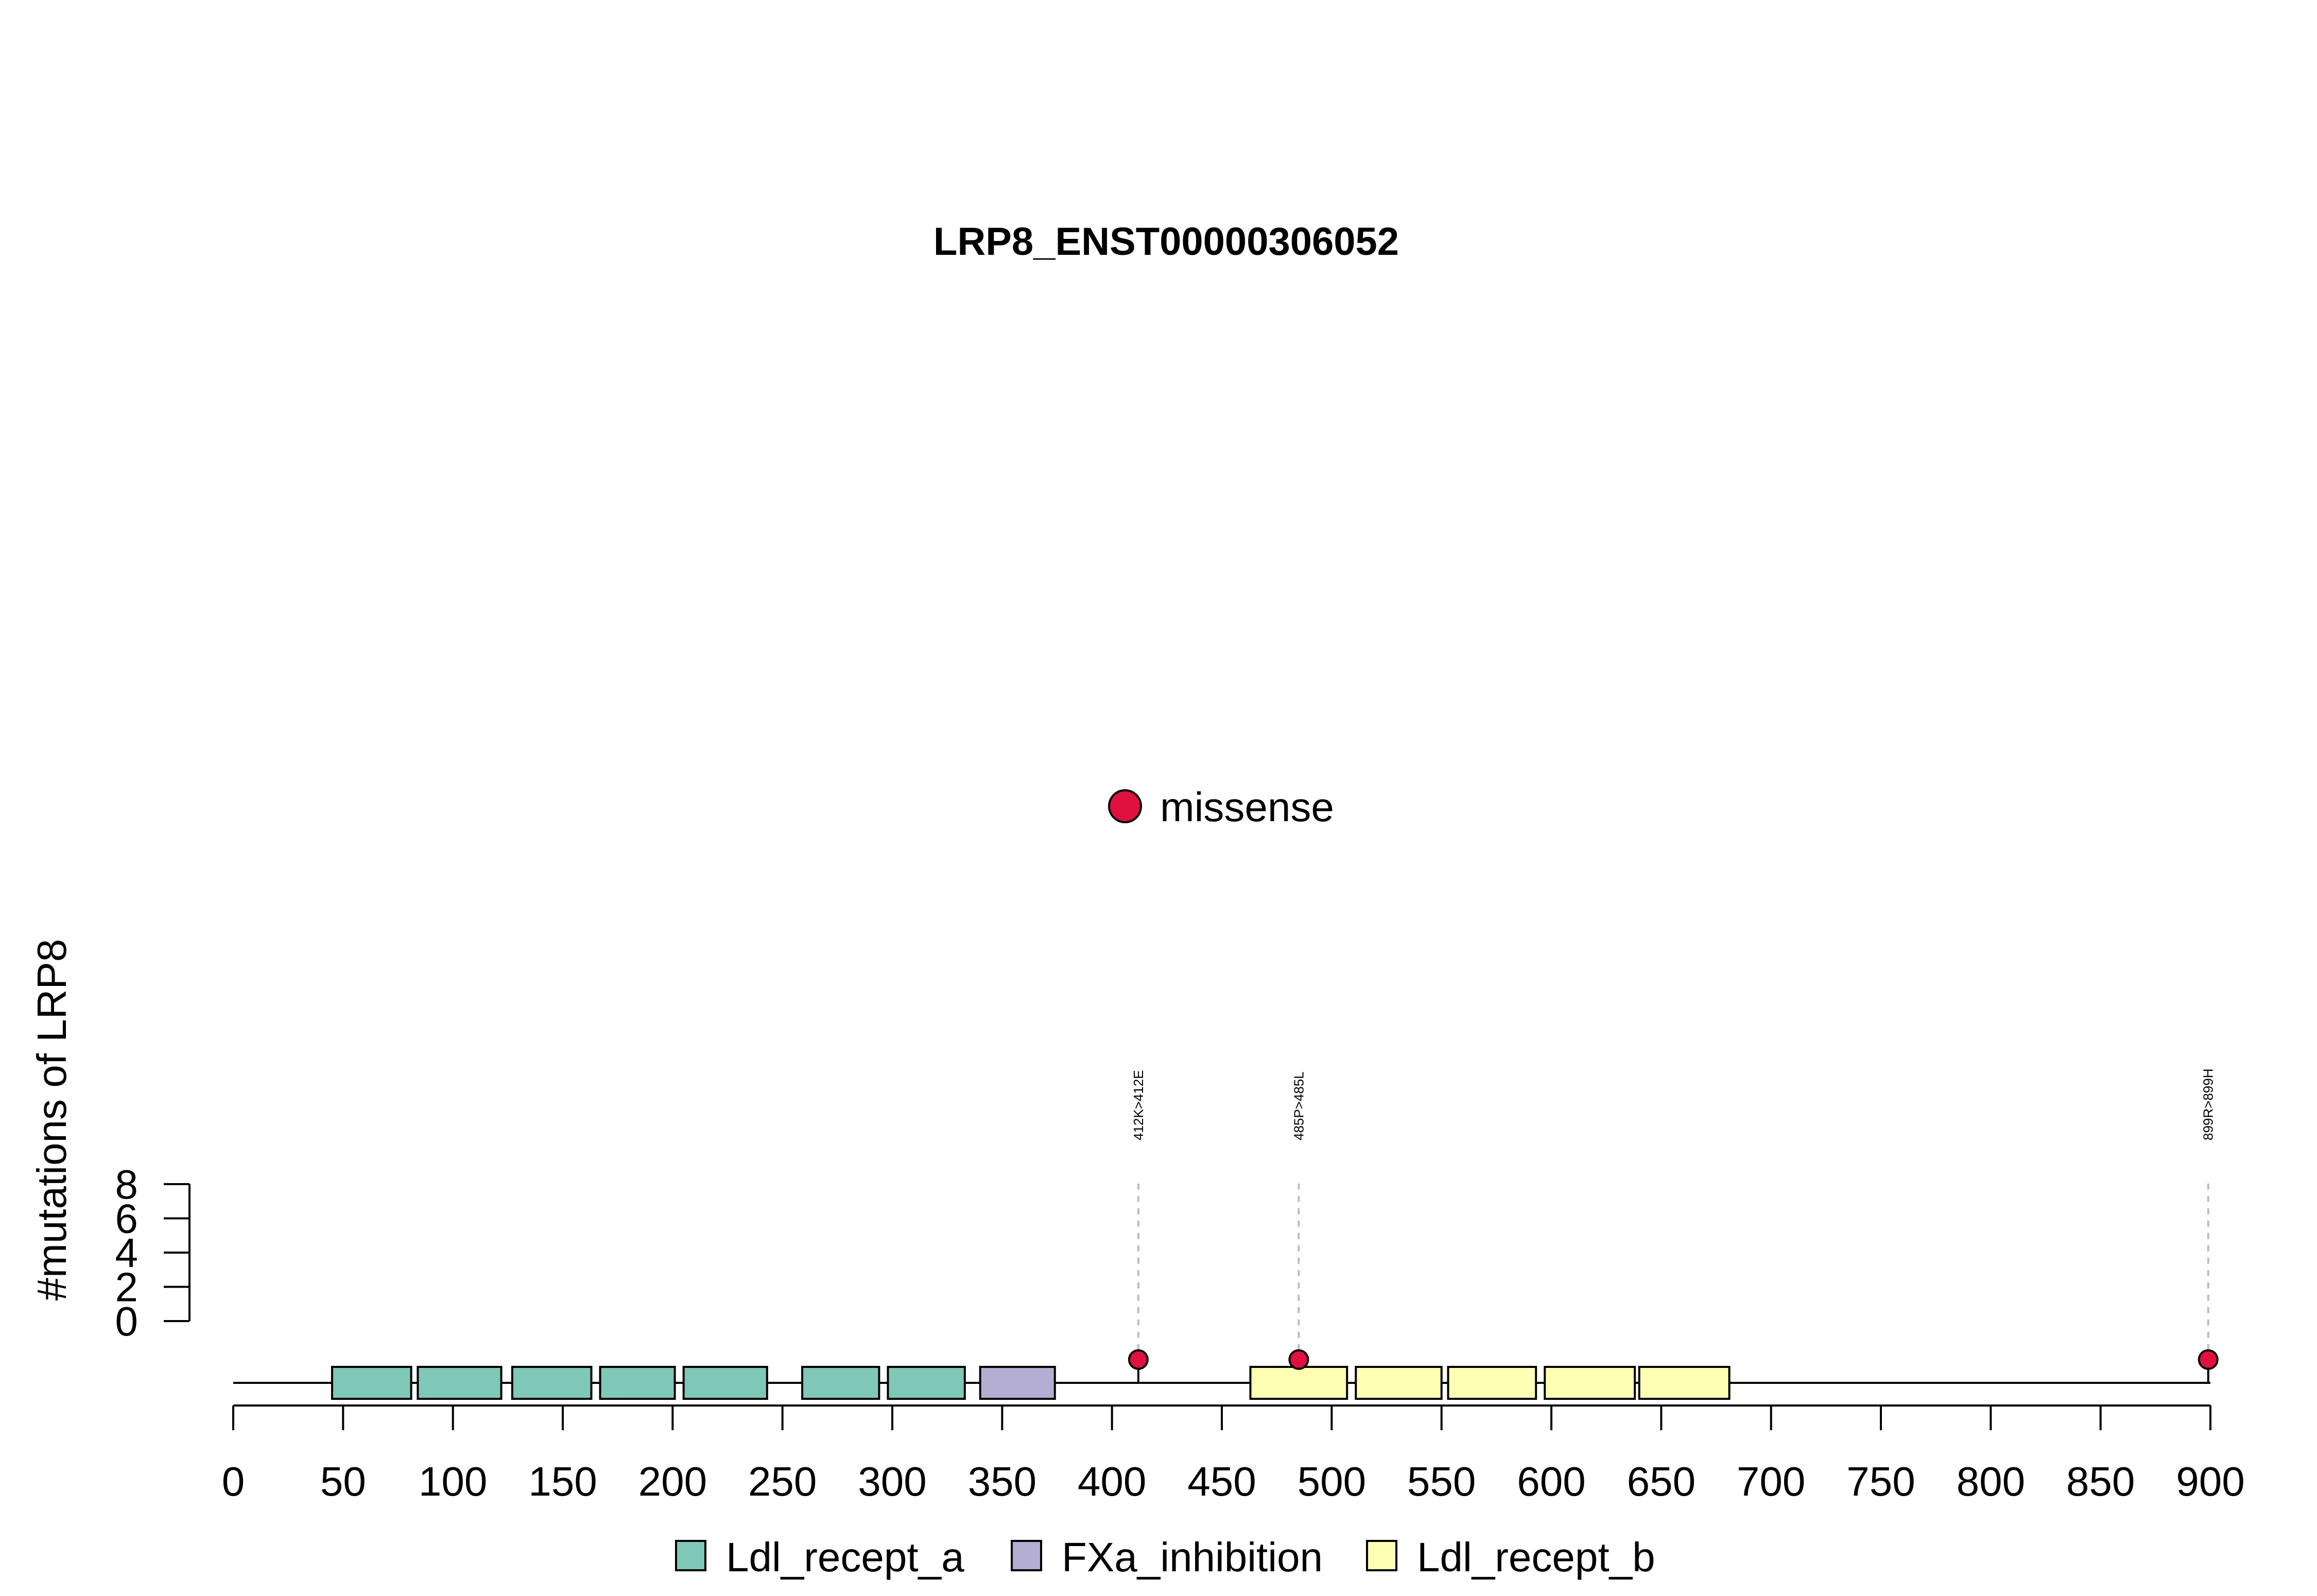 Image resolution: width=2317 pixels, height=1596 pixels. What do you see at coordinates (1661, 1481) in the screenshot?
I see `x-tick-label-650: 650` at bounding box center [1661, 1481].